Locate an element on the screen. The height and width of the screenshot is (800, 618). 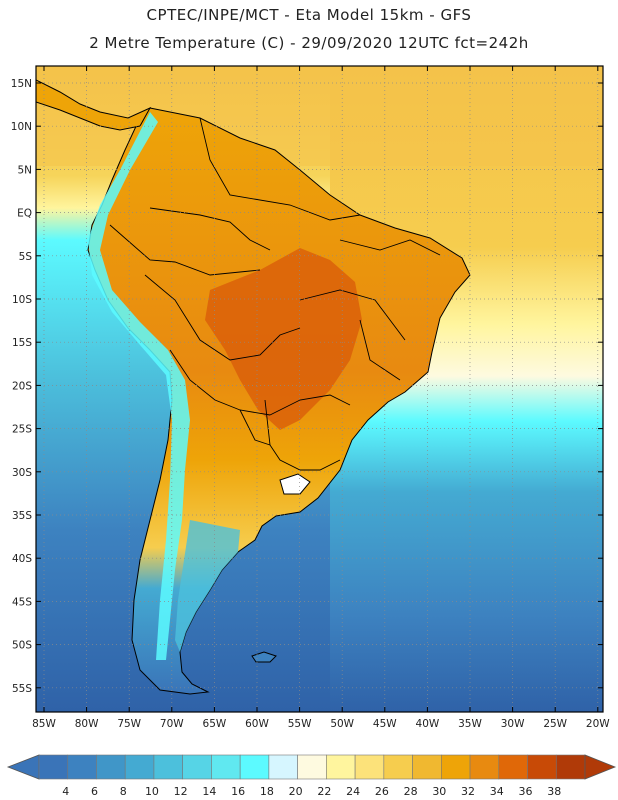
colorbar-tick-label: 36 is located at coordinates (526, 791).